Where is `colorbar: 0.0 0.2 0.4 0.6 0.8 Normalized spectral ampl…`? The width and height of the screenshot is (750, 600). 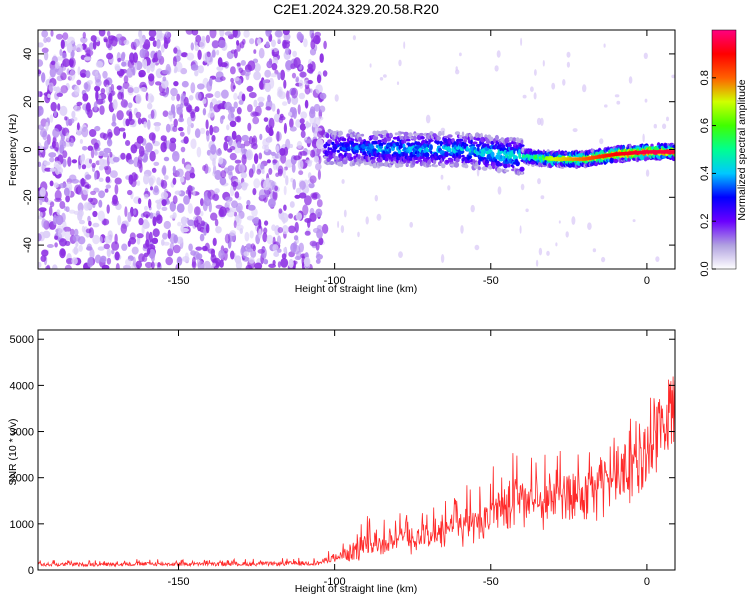
colorbar: 0.0 0.2 0.4 0.6 0.8 Normalized spectral ampl… is located at coordinates (723, 153).